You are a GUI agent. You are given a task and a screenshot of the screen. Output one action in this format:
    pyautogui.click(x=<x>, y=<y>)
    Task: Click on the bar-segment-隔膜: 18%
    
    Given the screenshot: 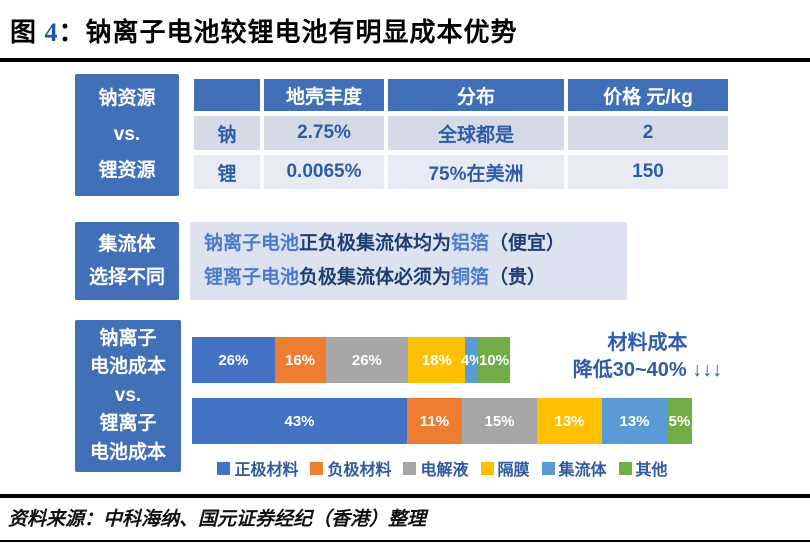 What is the action you would take?
    pyautogui.click(x=437, y=360)
    